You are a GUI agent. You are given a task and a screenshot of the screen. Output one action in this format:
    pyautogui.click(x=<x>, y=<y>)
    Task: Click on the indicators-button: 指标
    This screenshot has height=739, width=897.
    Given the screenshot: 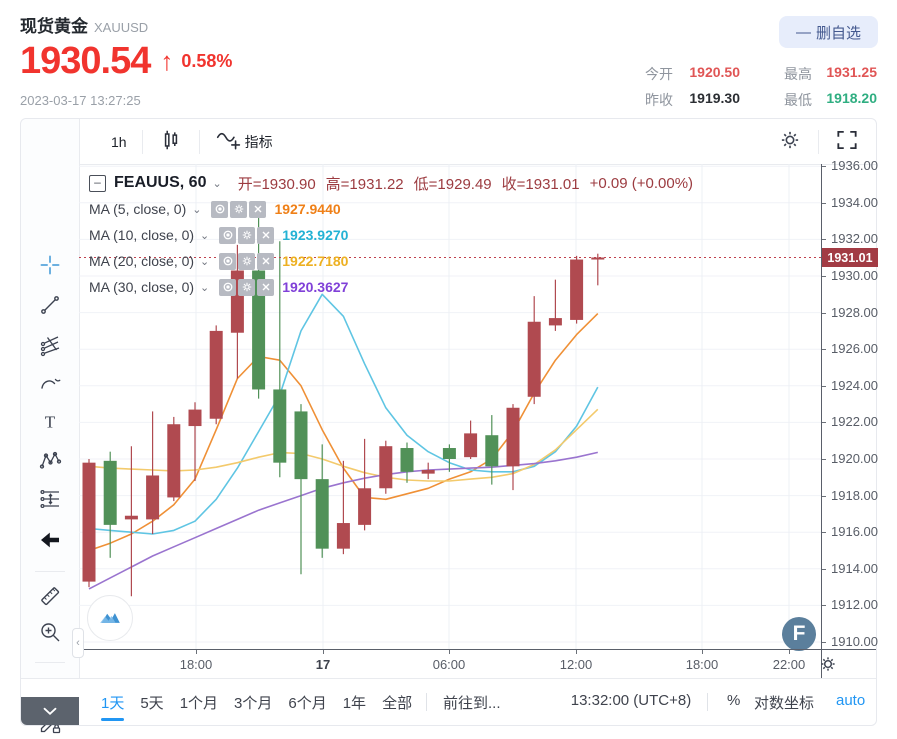 What is the action you would take?
    pyautogui.click(x=244, y=141)
    